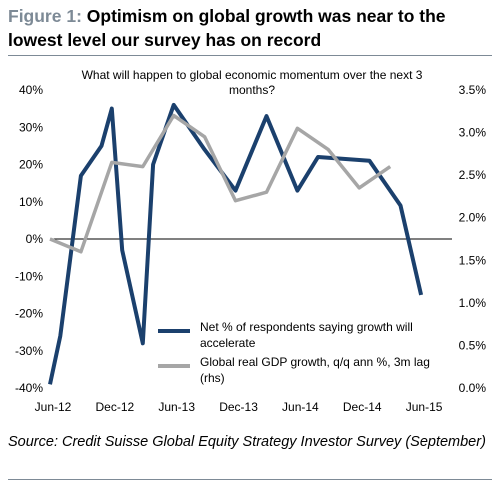  I want to click on y-right-tick-label: 0.0%, so click(473, 388).